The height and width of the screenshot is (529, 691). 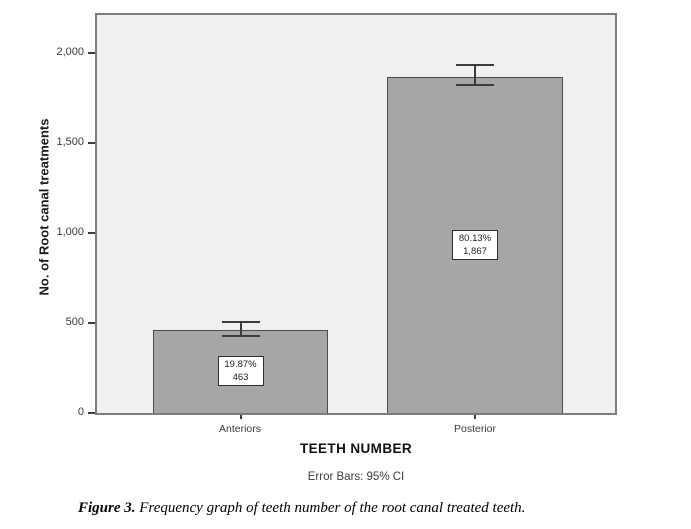 I want to click on y-tick-label: 2,000, so click(x=70, y=51).